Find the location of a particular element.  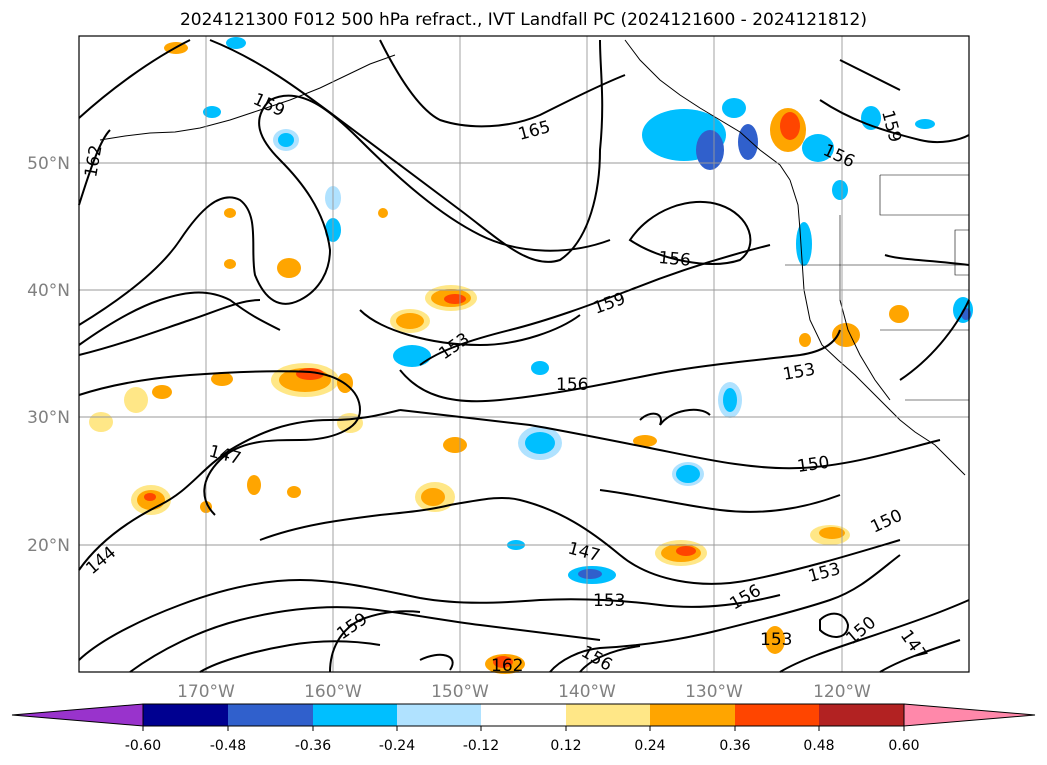

lon-tick-label: 170°W is located at coordinates (206, 692).